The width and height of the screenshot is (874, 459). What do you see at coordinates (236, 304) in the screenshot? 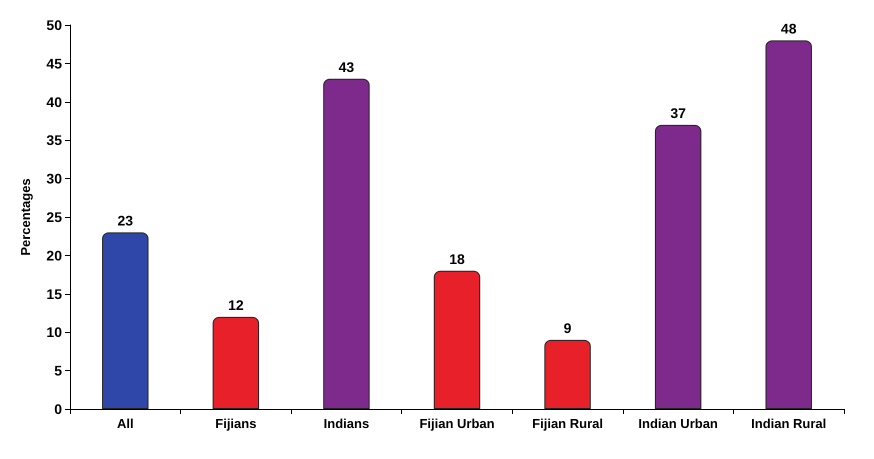
I see `data-label: 12` at bounding box center [236, 304].